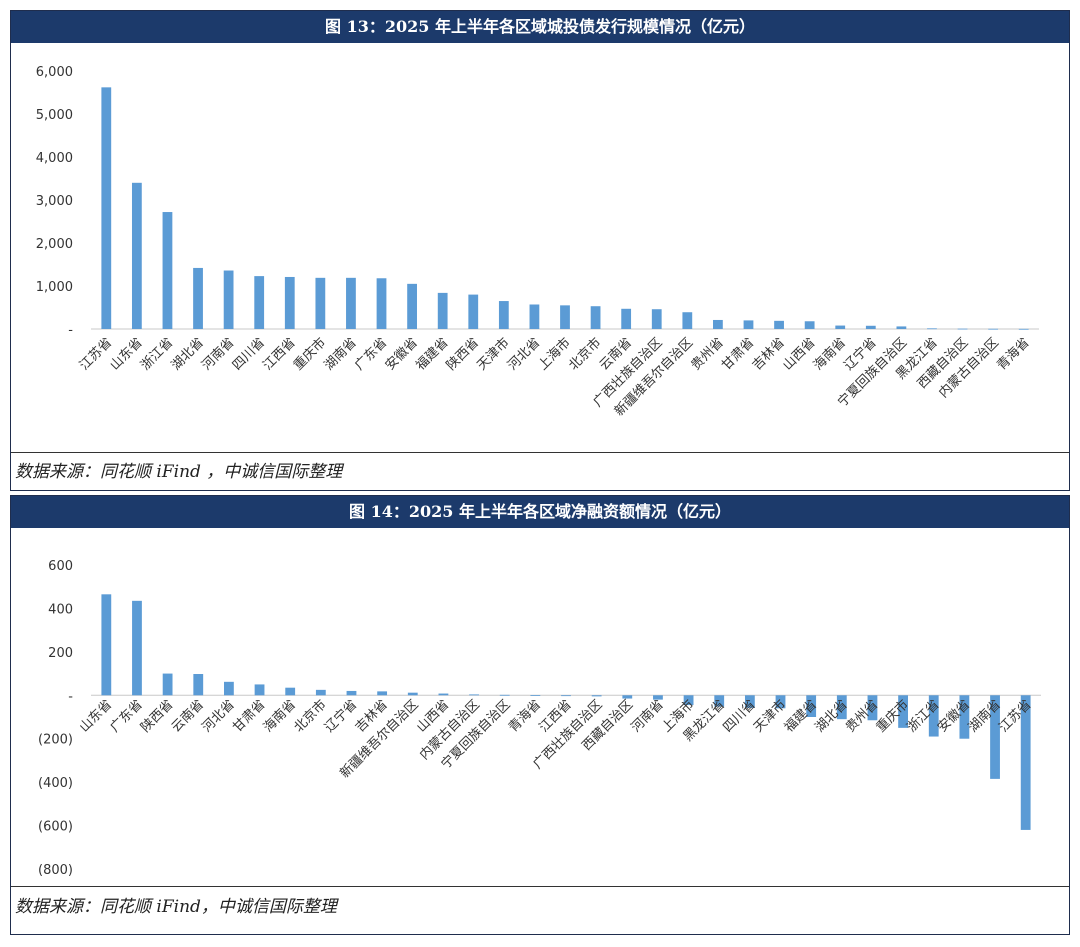 This screenshot has width=1080, height=947. Describe the element at coordinates (55, 870) in the screenshot. I see `y-tick-label: (800)` at that location.